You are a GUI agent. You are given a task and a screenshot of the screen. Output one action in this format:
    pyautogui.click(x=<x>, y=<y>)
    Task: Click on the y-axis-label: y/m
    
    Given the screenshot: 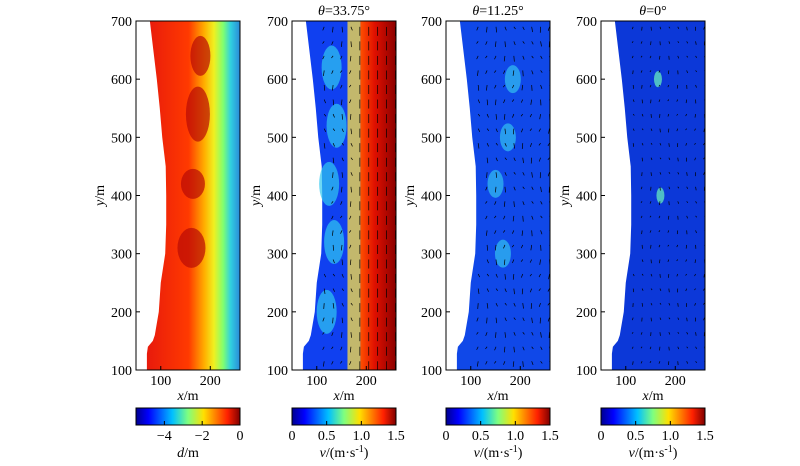 What is the action you would take?
    pyautogui.click(x=100, y=196)
    